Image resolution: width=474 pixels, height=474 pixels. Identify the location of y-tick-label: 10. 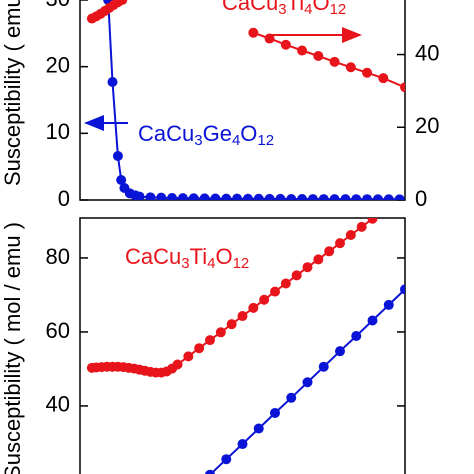
(58, 131).